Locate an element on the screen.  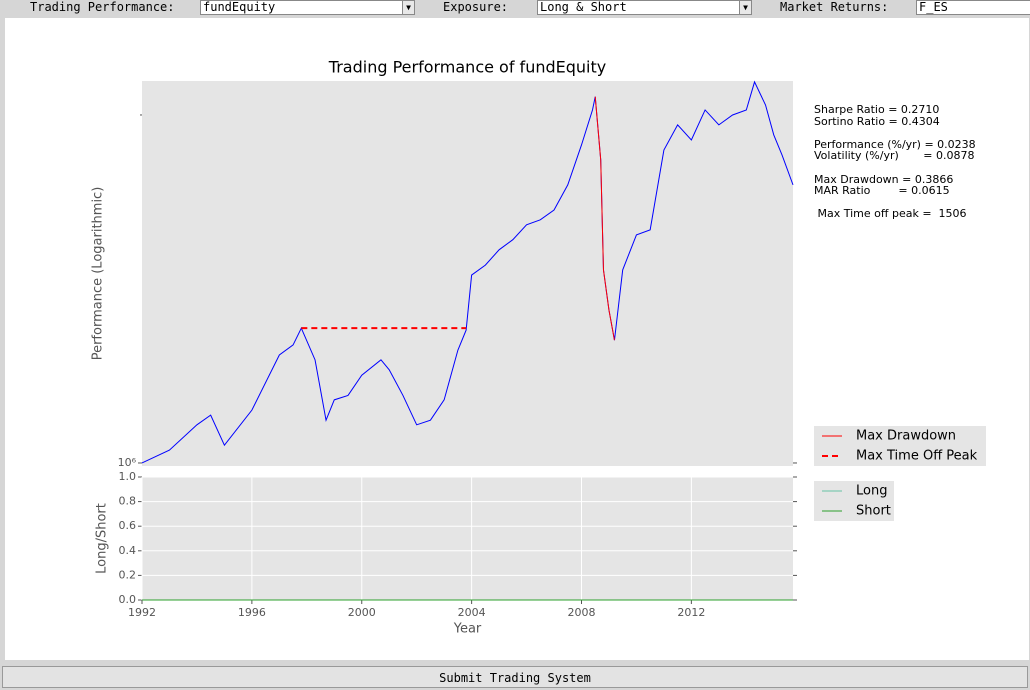
x-axis-label: Year is located at coordinates (467, 629).